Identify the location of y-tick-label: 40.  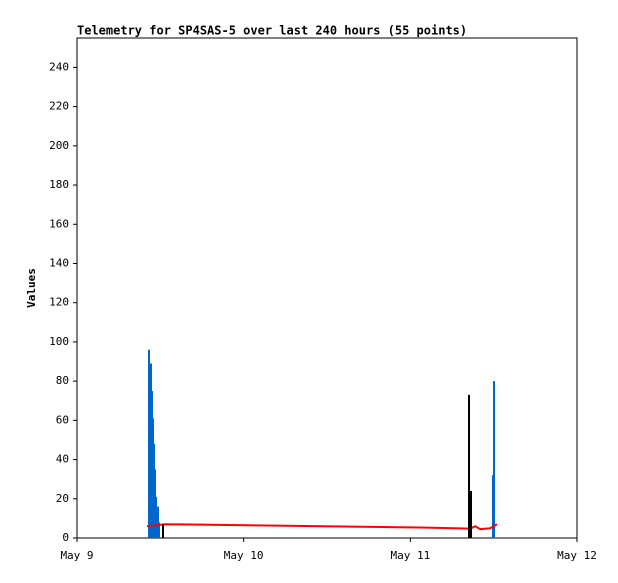
(62, 459).